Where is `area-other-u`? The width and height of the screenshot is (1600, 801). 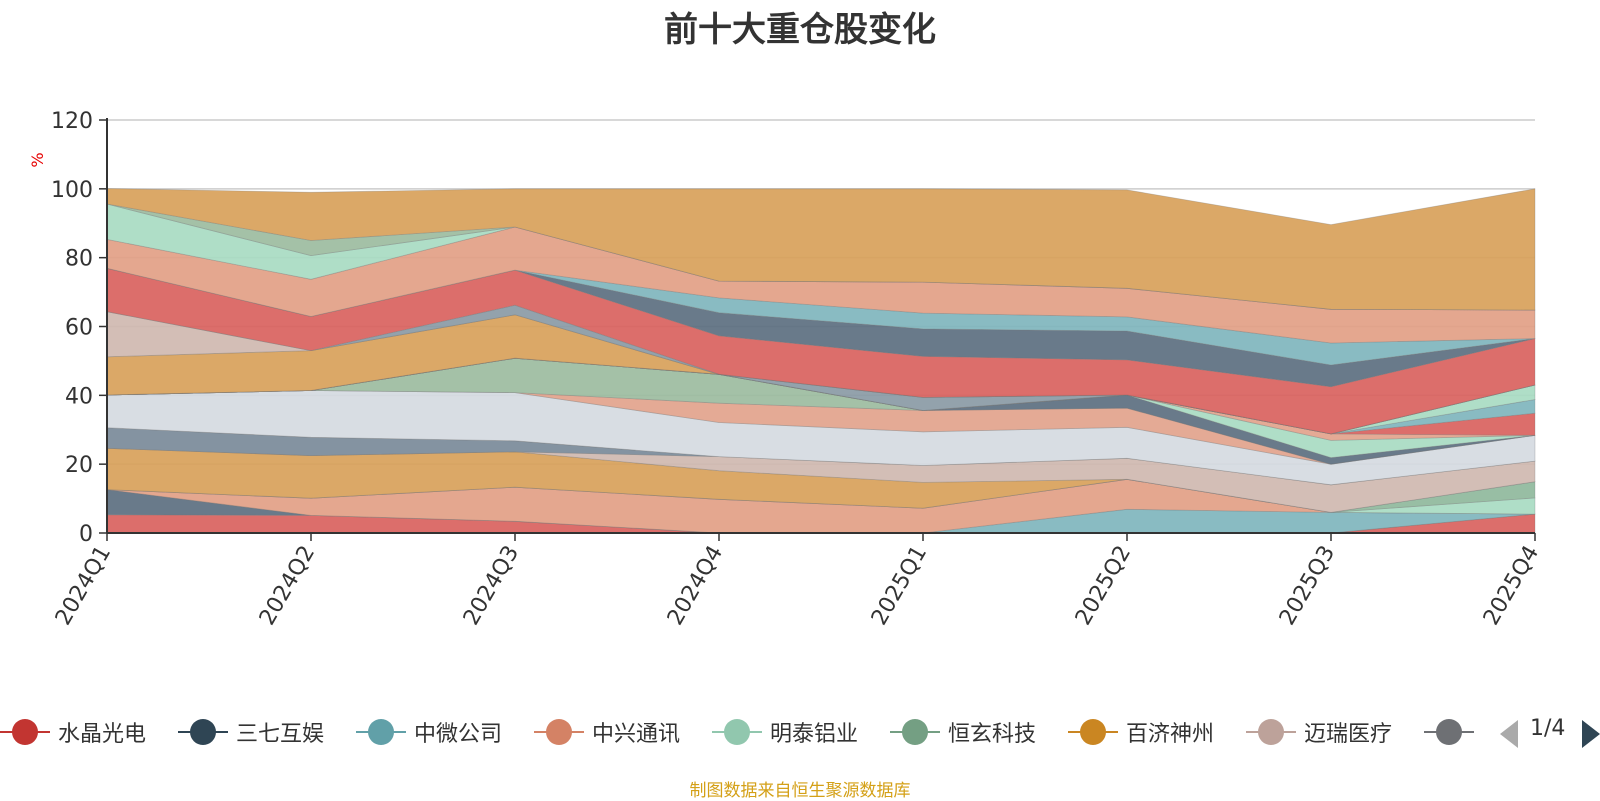 area-other-u is located at coordinates (821, 249).